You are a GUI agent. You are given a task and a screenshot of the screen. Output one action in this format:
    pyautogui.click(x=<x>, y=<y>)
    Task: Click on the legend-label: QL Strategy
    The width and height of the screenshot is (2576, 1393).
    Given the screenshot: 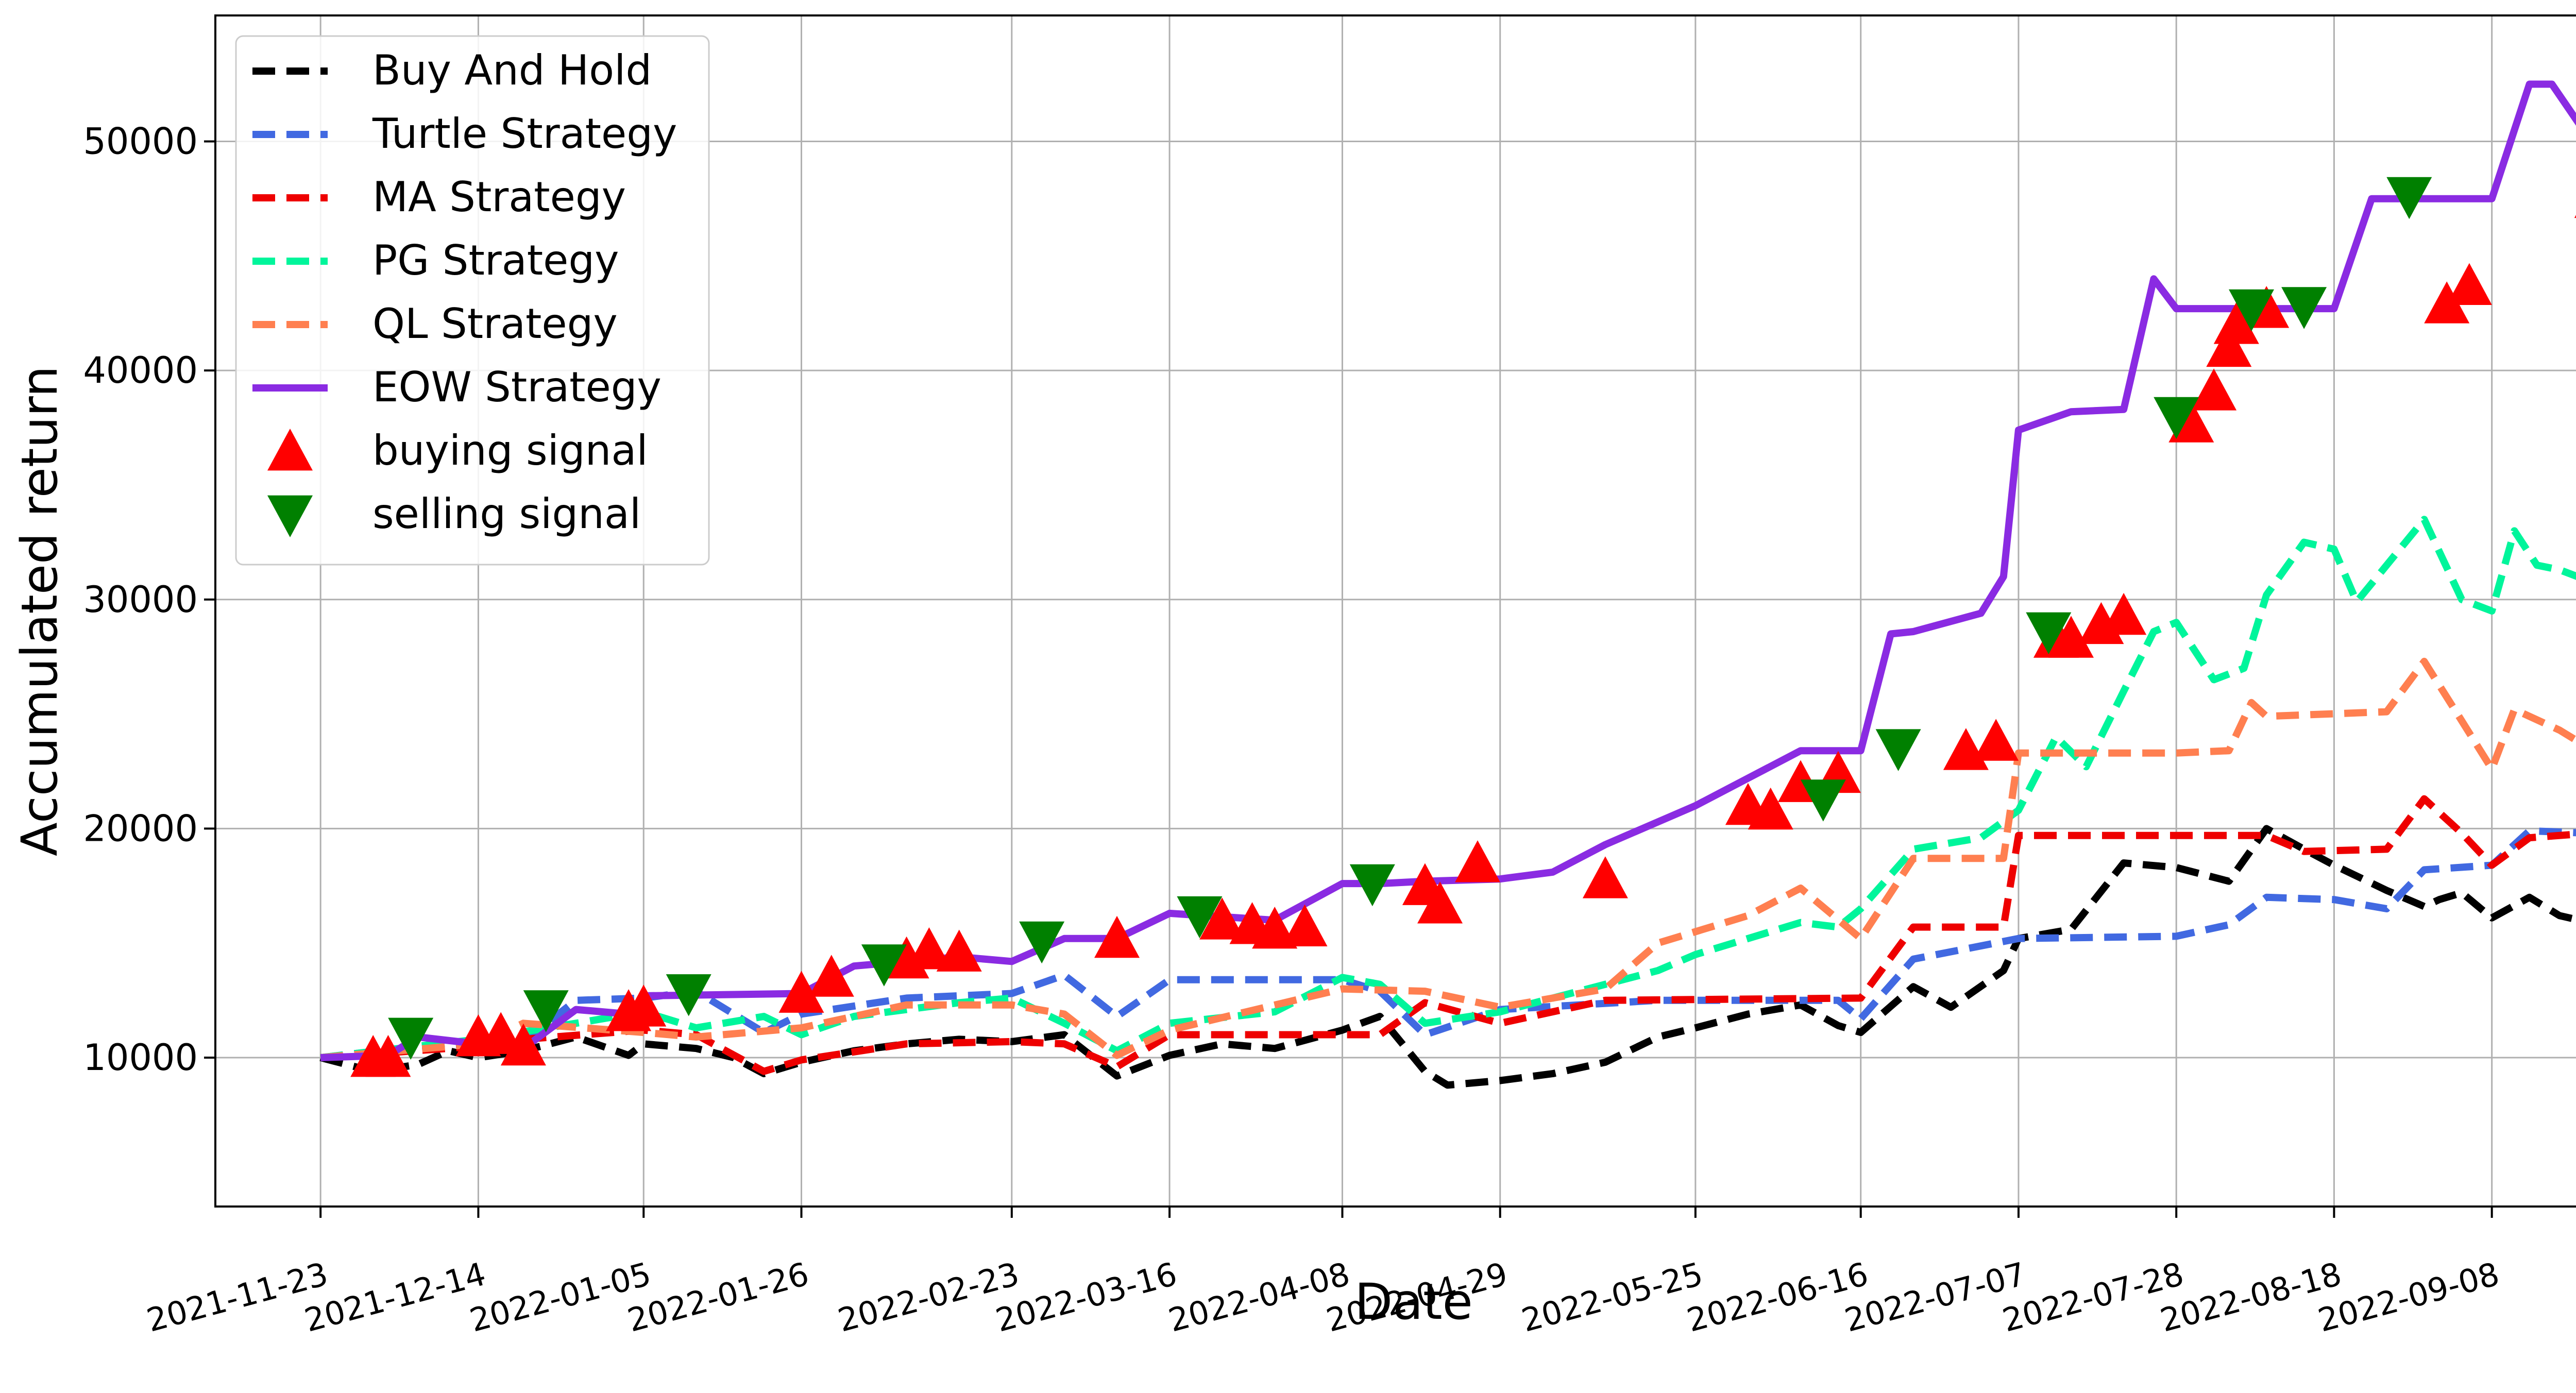 What is the action you would take?
    pyautogui.click(x=495, y=324)
    